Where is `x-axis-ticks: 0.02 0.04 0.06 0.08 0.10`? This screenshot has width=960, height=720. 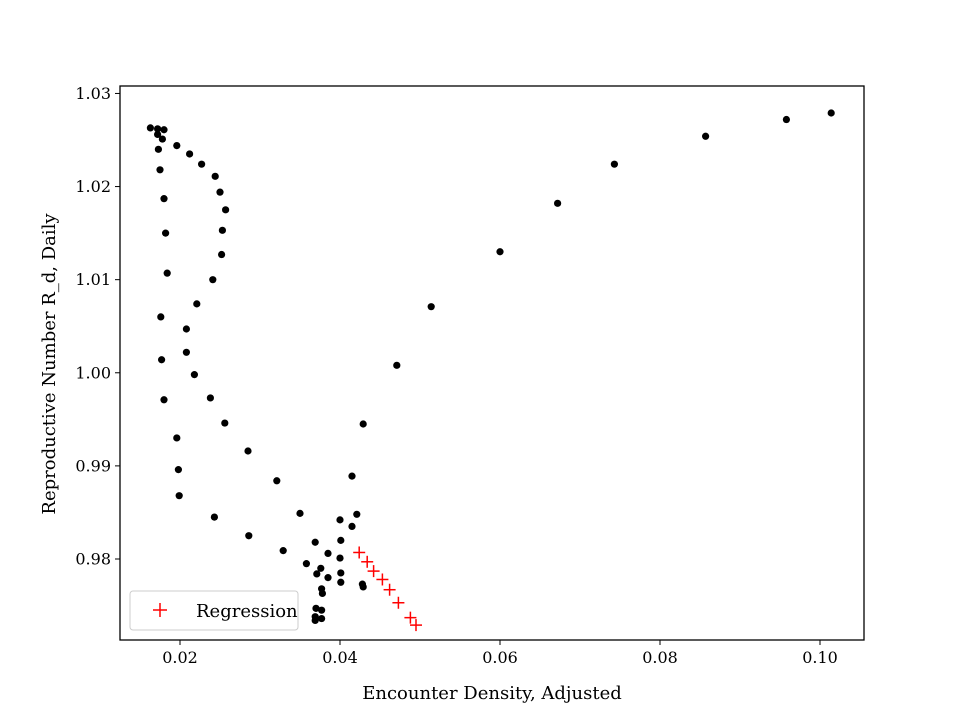 x-axis-ticks: 0.02 0.04 0.06 0.08 0.10 is located at coordinates (500, 653).